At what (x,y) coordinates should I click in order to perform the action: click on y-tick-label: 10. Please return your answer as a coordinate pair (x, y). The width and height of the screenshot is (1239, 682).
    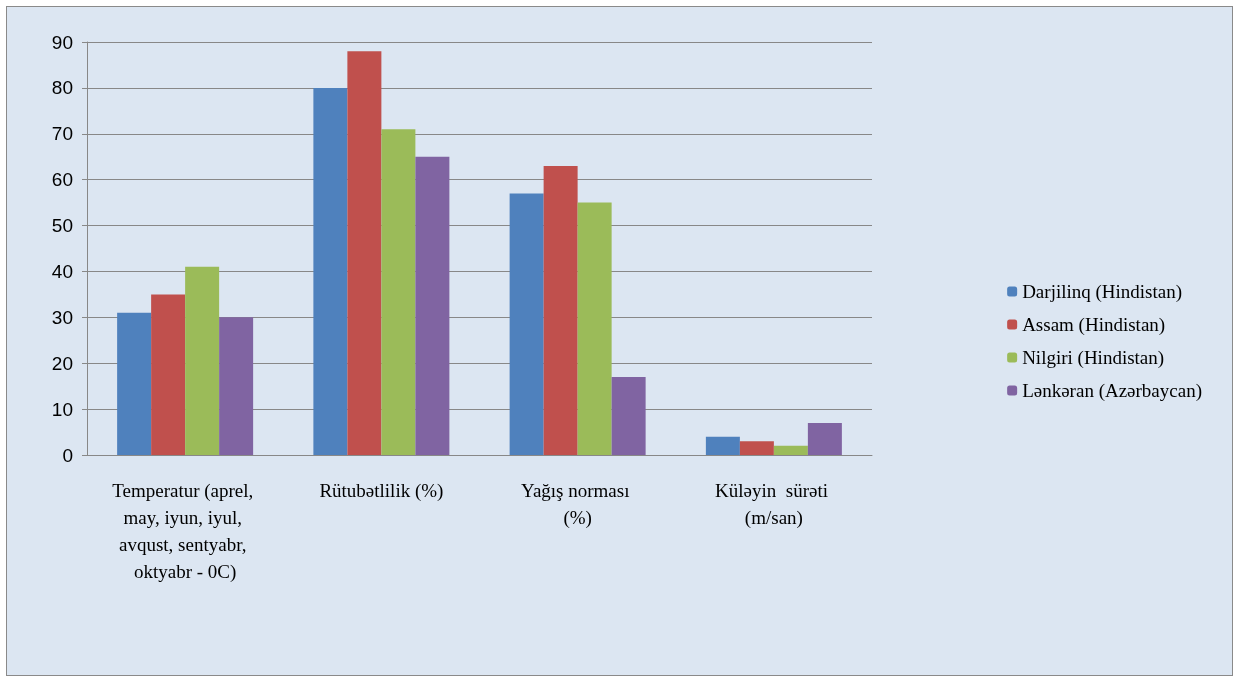
    Looking at the image, I should click on (62, 409).